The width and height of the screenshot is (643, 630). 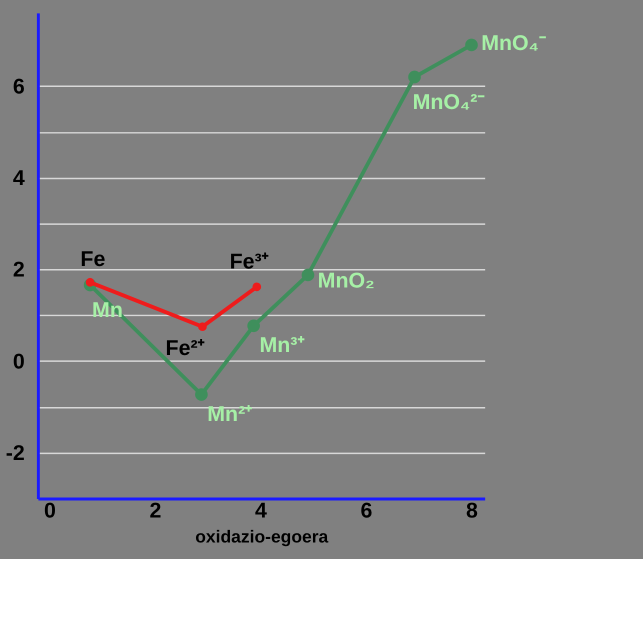 What do you see at coordinates (346, 280) in the screenshot?
I see `annotation: MnO₂` at bounding box center [346, 280].